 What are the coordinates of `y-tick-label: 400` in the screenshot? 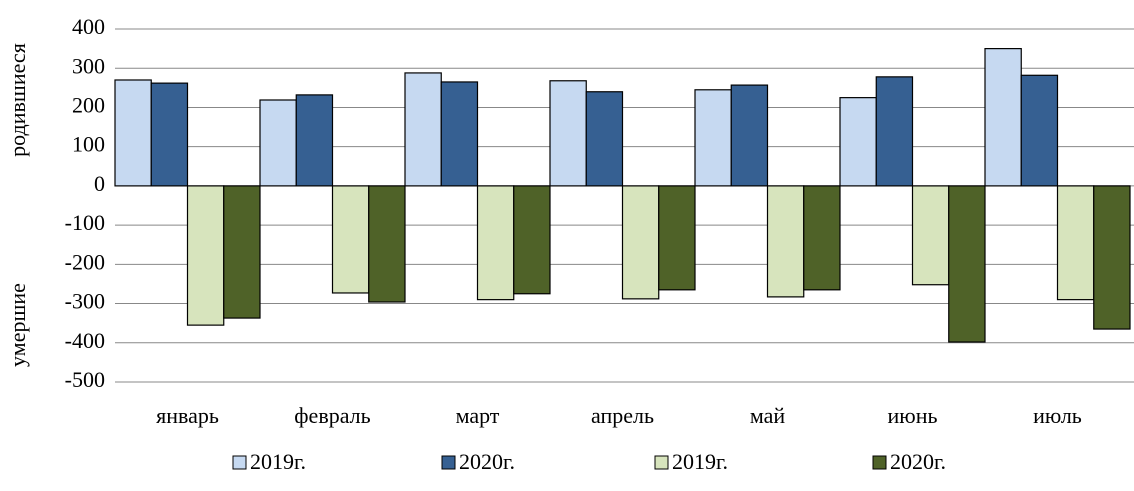 It's located at (88, 26).